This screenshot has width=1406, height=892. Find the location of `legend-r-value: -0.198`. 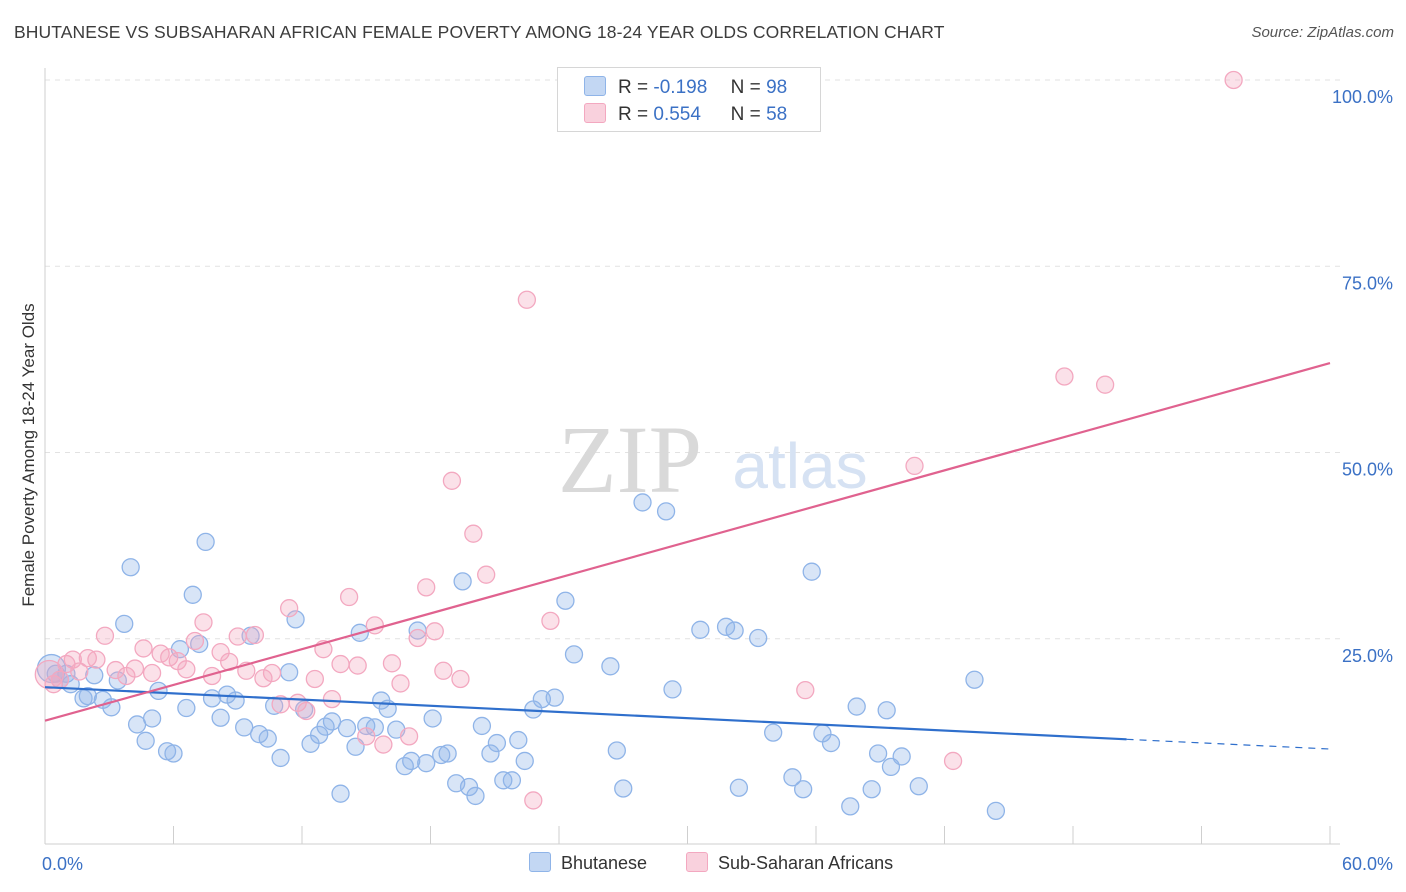

legend-r-value: -0.198 is located at coordinates (680, 87).